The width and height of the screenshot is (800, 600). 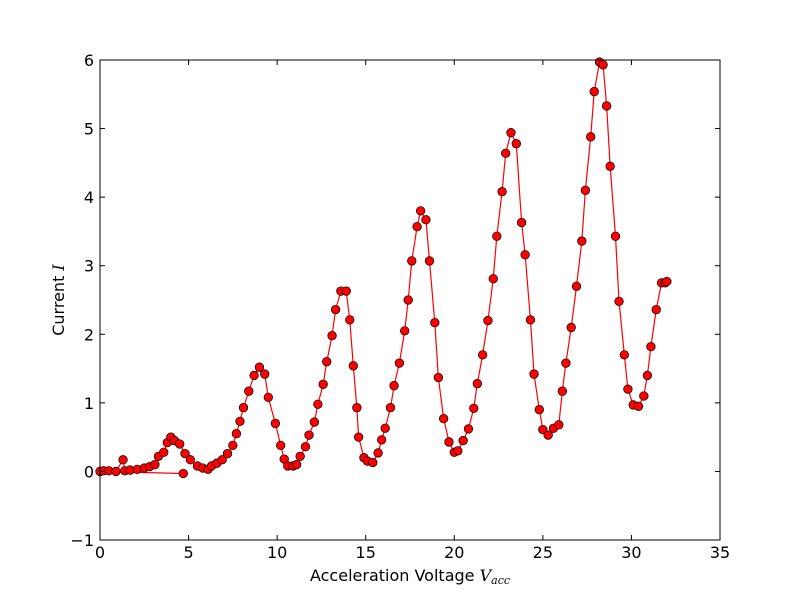 What do you see at coordinates (89, 197) in the screenshot?
I see `y-tick-label: 4` at bounding box center [89, 197].